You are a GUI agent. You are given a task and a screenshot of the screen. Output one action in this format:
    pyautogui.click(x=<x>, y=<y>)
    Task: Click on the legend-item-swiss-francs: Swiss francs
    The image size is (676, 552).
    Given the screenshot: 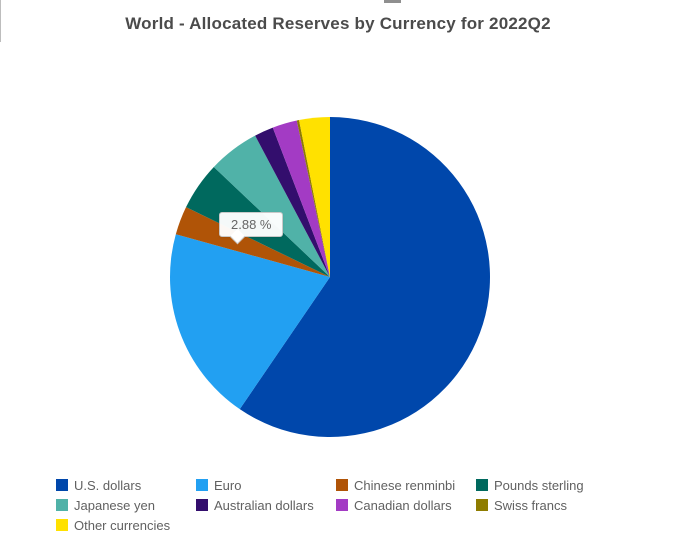 What is the action you would take?
    pyautogui.click(x=546, y=505)
    